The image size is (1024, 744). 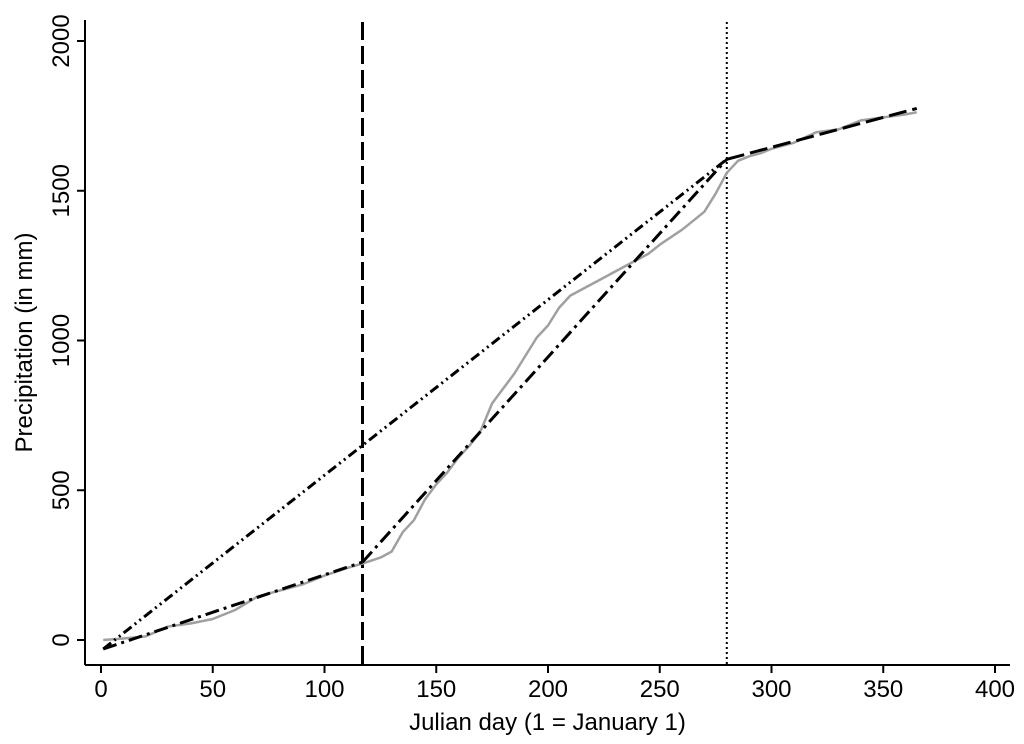 I want to click on y-ticks: 0 500 1000 1500 2000, so click(x=66, y=330).